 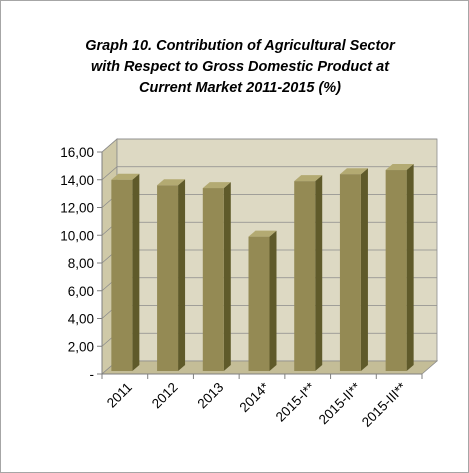 I want to click on y-tick-label: 8,00, so click(x=81, y=263).